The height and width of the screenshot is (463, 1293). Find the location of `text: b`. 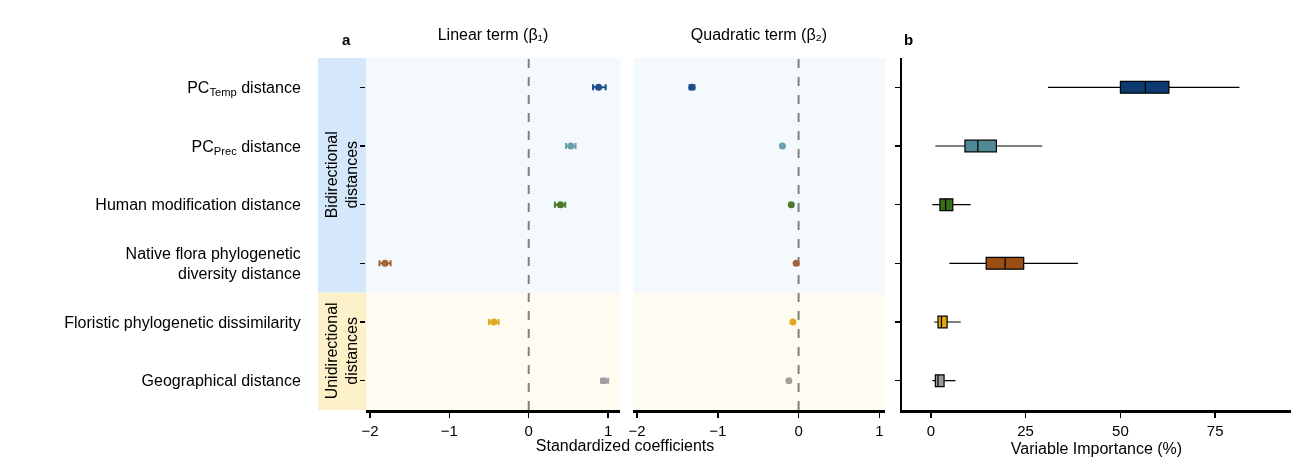

text: b is located at coordinates (909, 39).